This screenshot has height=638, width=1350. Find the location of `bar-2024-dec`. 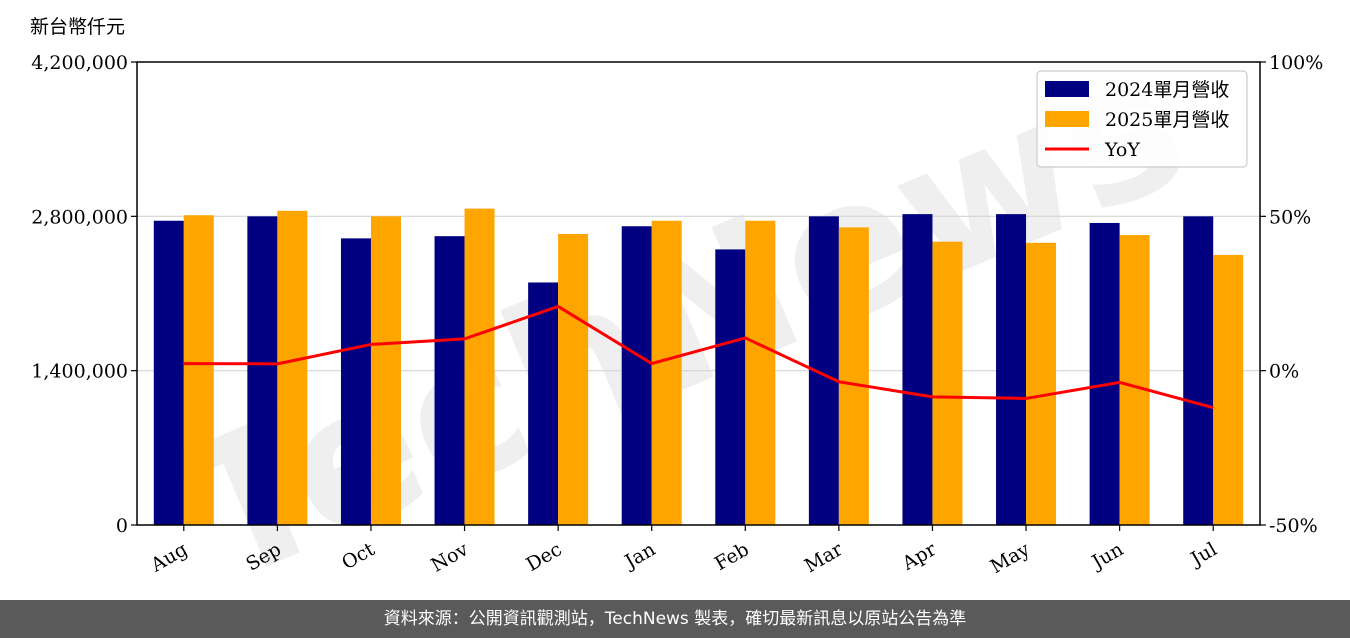

bar-2024-dec is located at coordinates (543, 403).